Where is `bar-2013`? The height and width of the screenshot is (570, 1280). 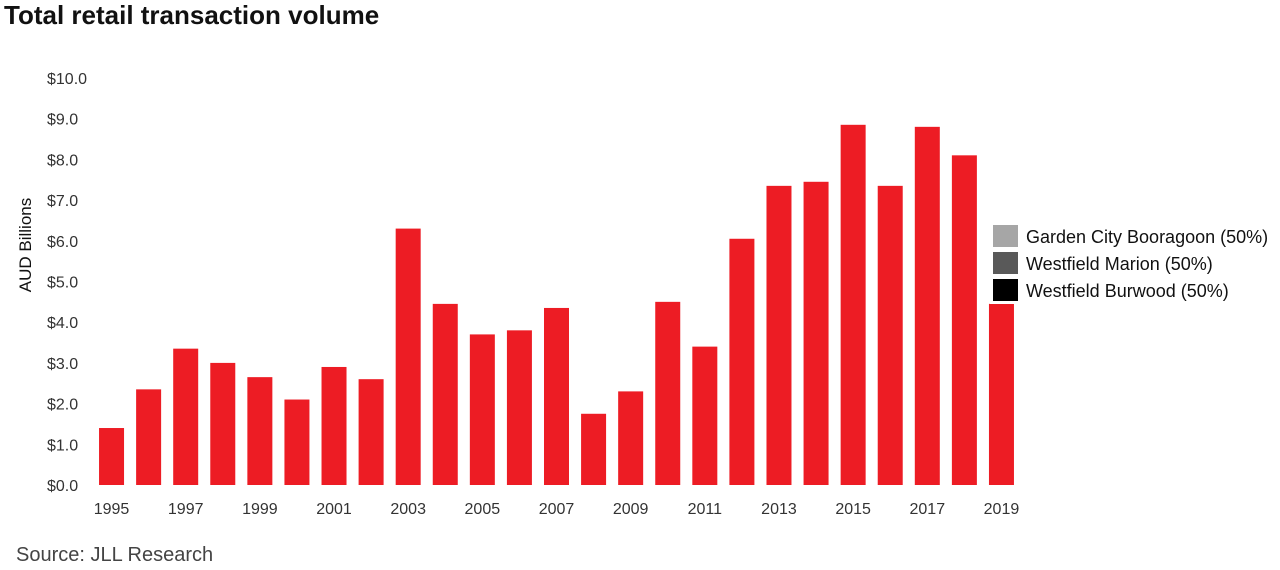
bar-2013 is located at coordinates (779, 335).